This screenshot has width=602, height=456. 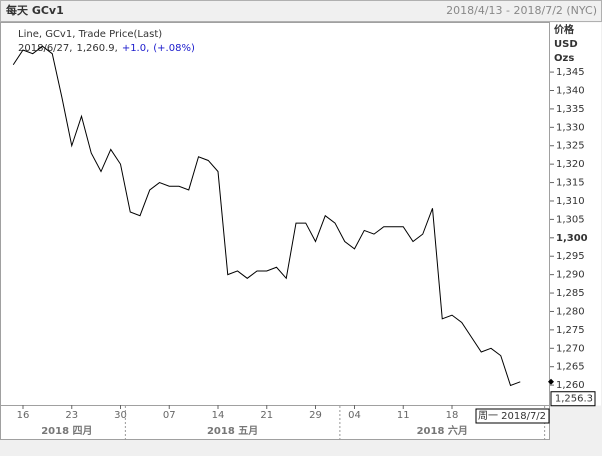 What do you see at coordinates (570, 367) in the screenshot?
I see `y-tick-label: 1,265` at bounding box center [570, 367].